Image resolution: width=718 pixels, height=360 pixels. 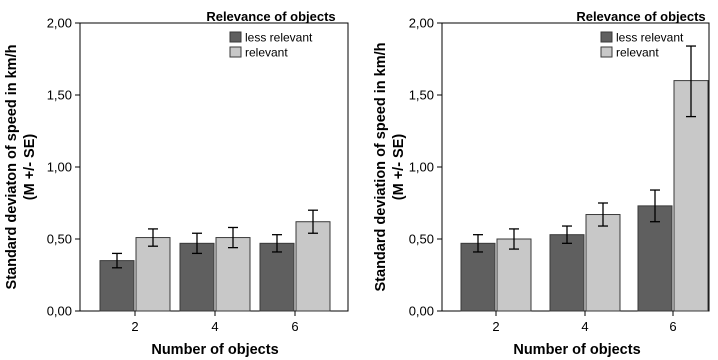 What do you see at coordinates (381, 167) in the screenshot?
I see `y-axis-label: Standard deviation of speed in km/h` at bounding box center [381, 167].